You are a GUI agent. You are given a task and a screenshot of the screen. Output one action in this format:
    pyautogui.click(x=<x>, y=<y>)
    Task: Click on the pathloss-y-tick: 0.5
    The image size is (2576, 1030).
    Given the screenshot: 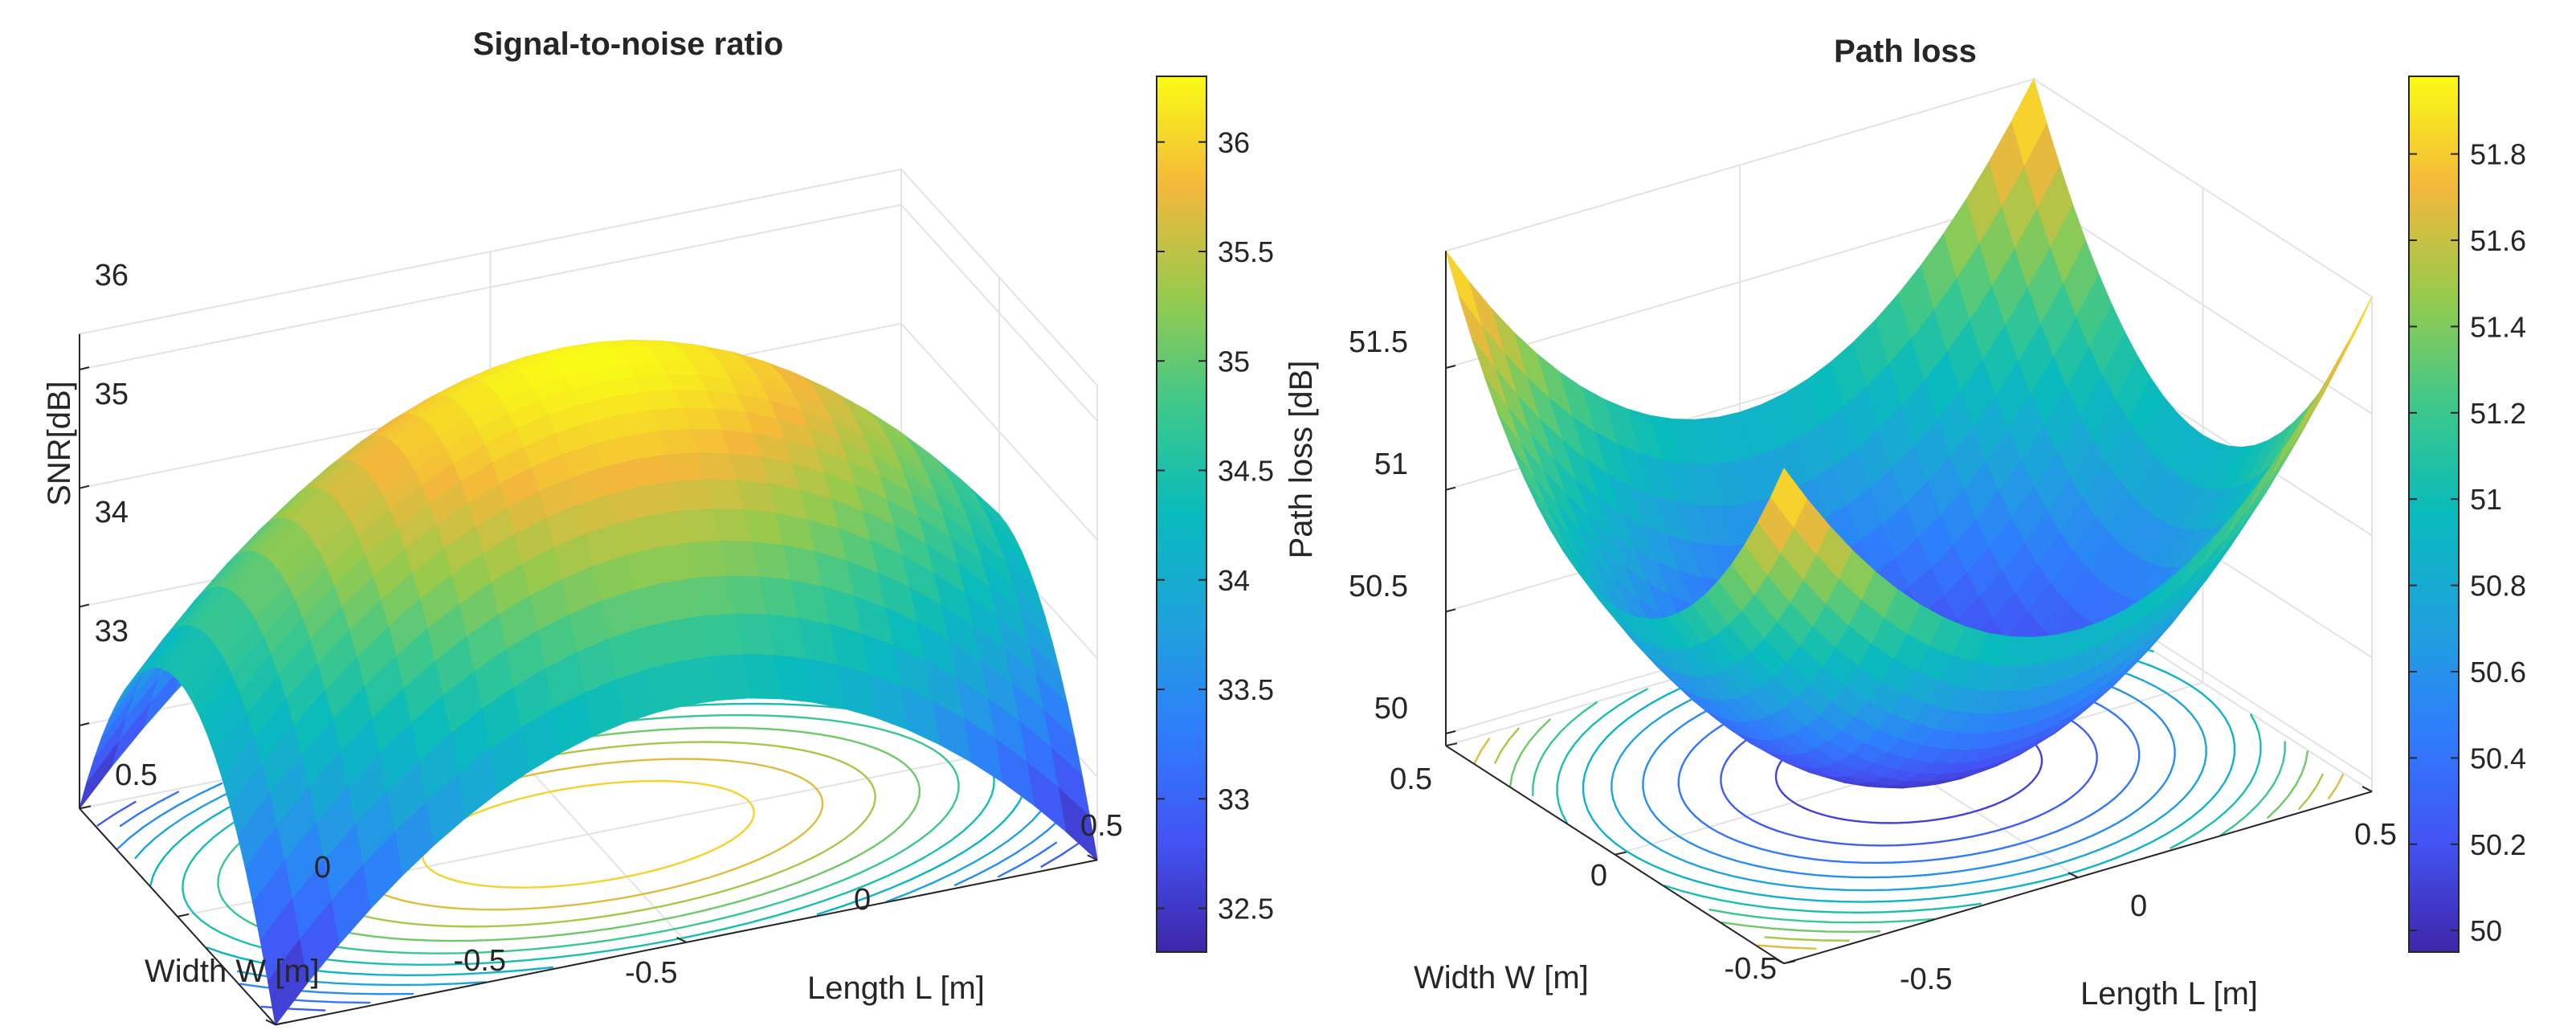 What is the action you would take?
    pyautogui.click(x=1411, y=779)
    